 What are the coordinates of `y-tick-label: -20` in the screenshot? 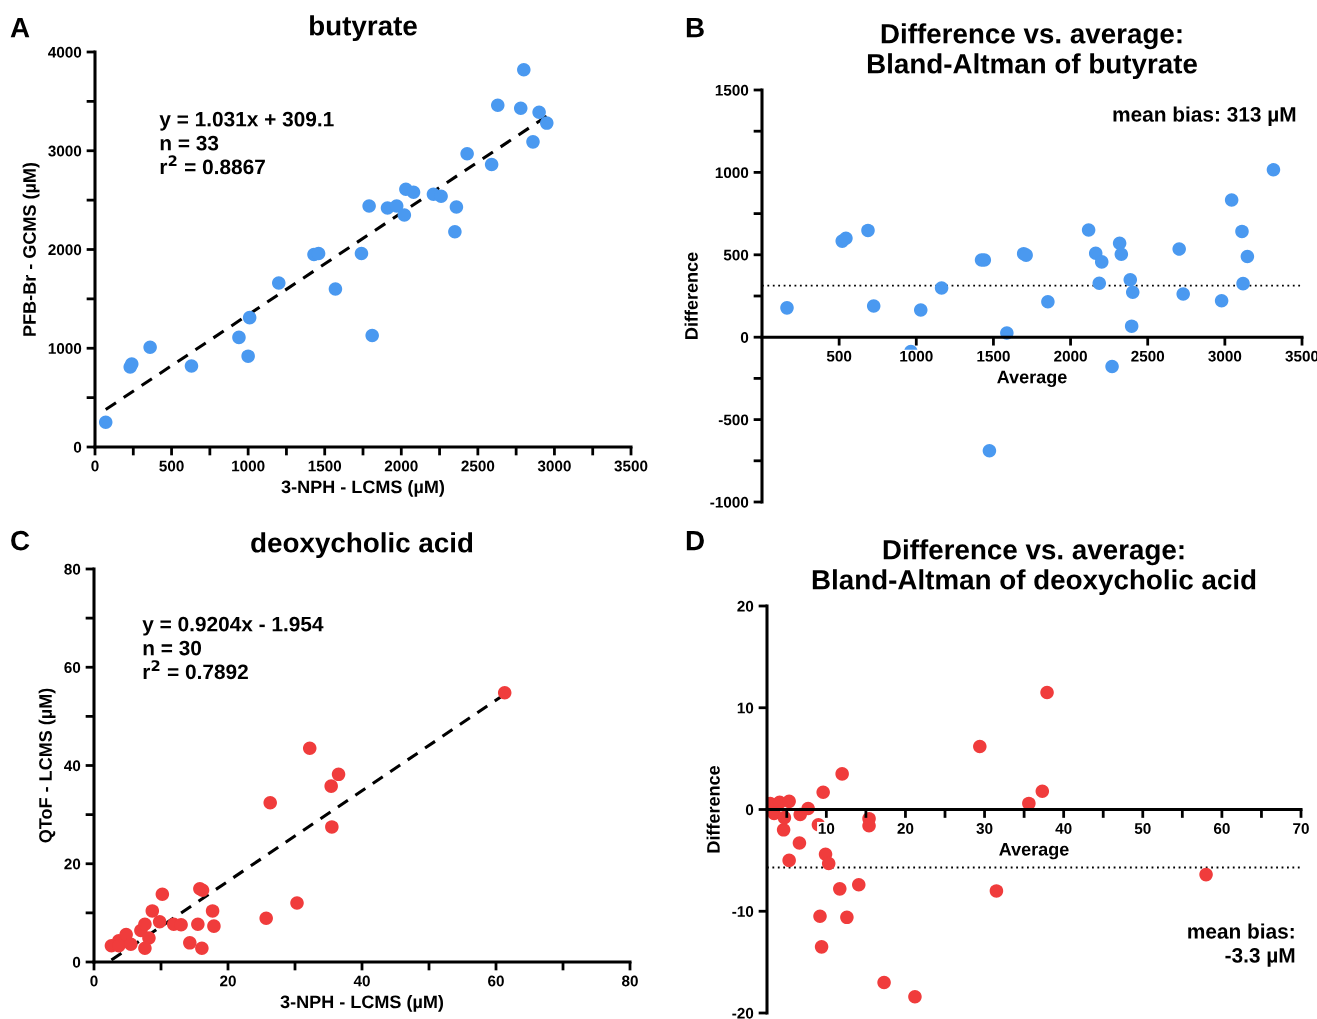 It's located at (743, 1013).